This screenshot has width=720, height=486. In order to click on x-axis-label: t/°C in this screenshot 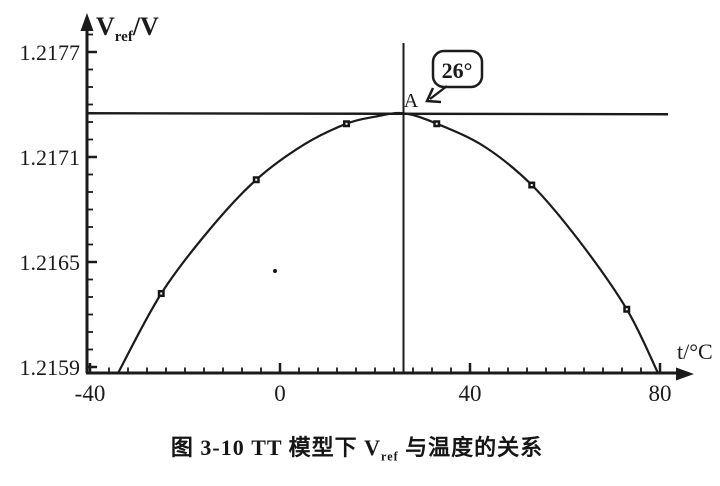, I will do `click(695, 351)`.